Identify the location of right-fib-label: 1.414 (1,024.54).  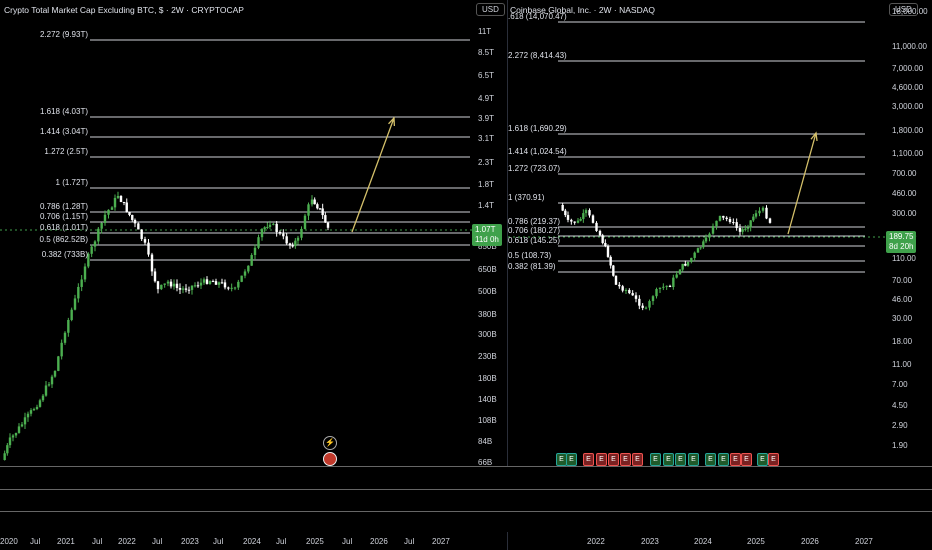
(537, 151).